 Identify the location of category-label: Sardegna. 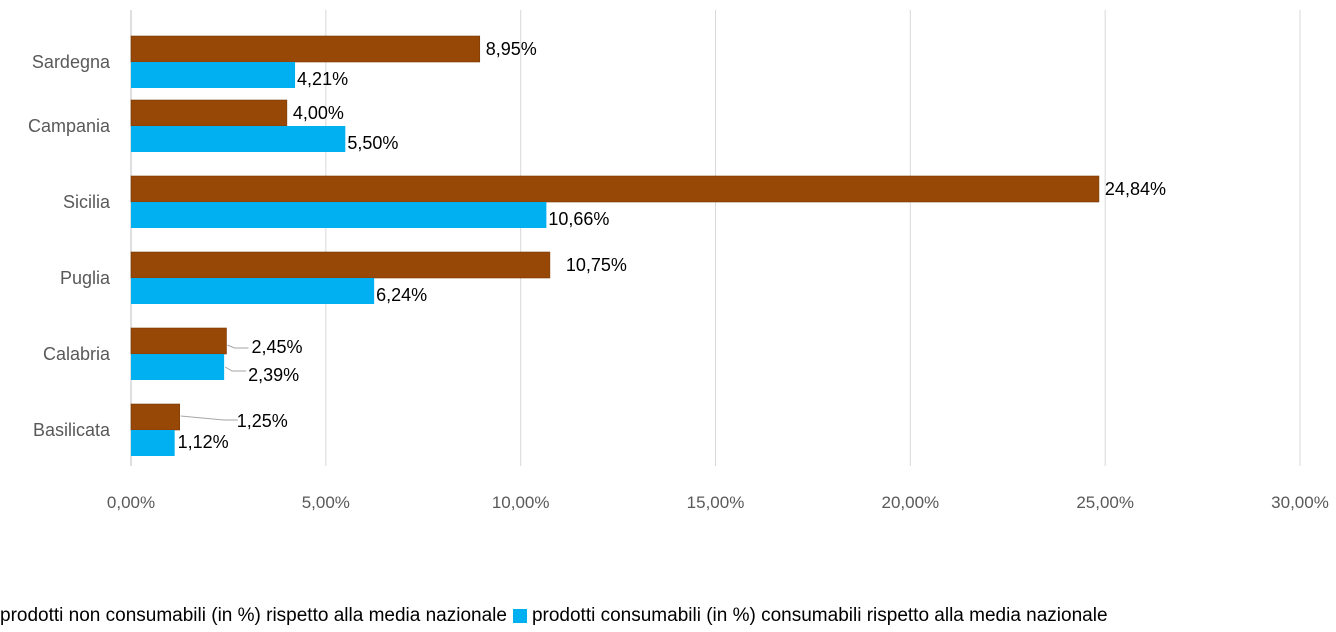
(71, 62).